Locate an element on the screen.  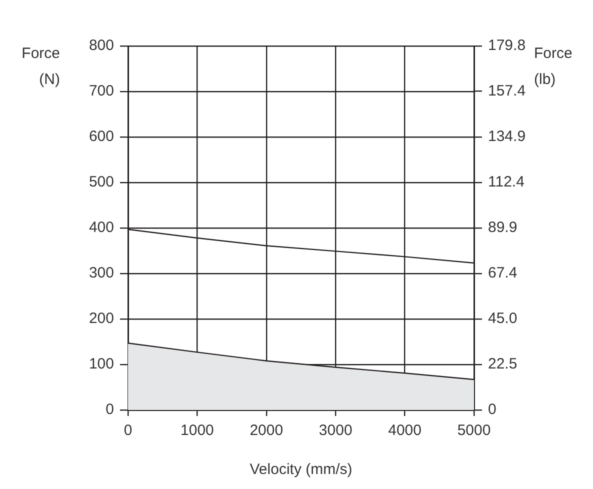
y2-tick-label: 89.9 is located at coordinates (503, 227).